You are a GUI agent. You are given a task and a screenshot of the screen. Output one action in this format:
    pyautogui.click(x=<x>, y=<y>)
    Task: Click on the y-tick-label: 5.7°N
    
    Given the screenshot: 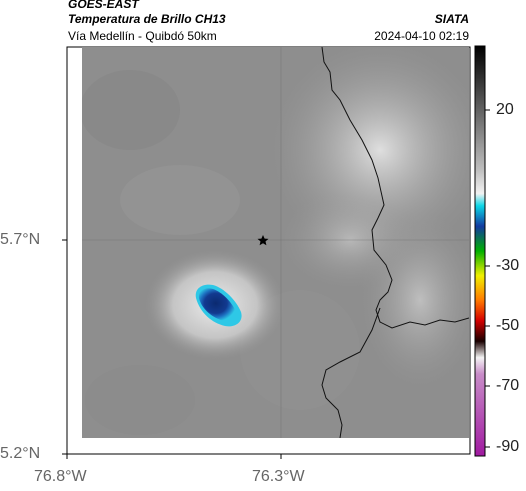 What is the action you would take?
    pyautogui.click(x=20, y=239)
    